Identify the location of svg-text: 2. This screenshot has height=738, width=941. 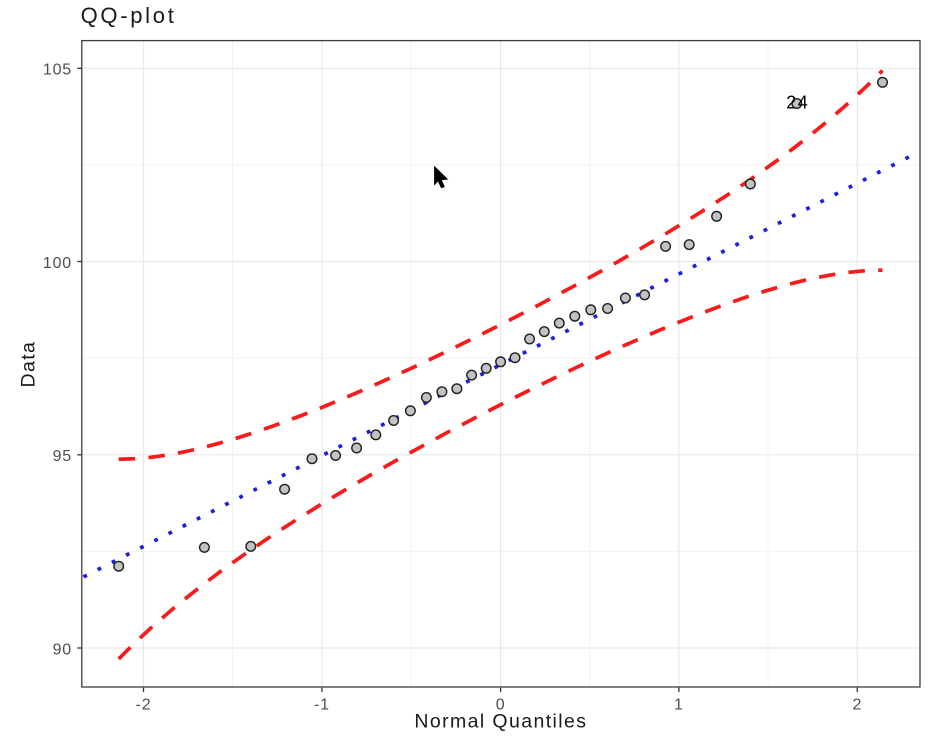
(857, 705).